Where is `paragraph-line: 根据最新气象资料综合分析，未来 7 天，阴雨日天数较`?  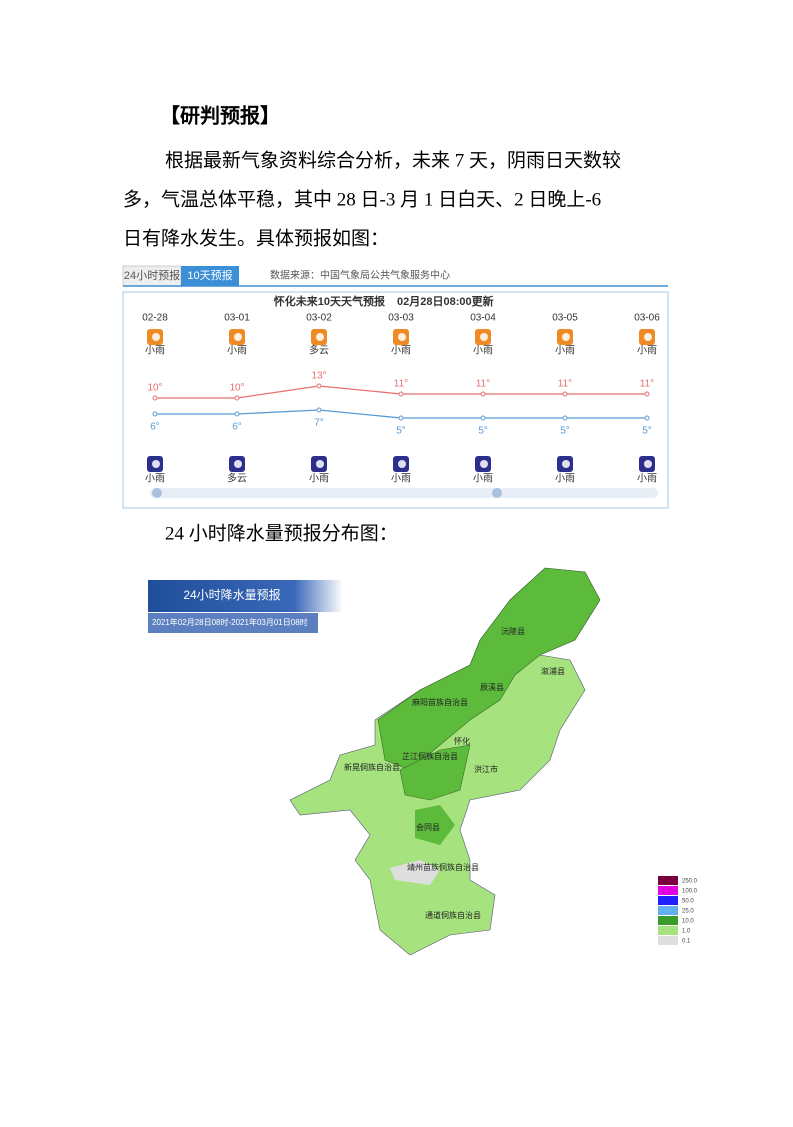 paragraph-line: 根据最新气象资料综合分析，未来 7 天，阴雨日天数较 is located at coordinates (393, 160).